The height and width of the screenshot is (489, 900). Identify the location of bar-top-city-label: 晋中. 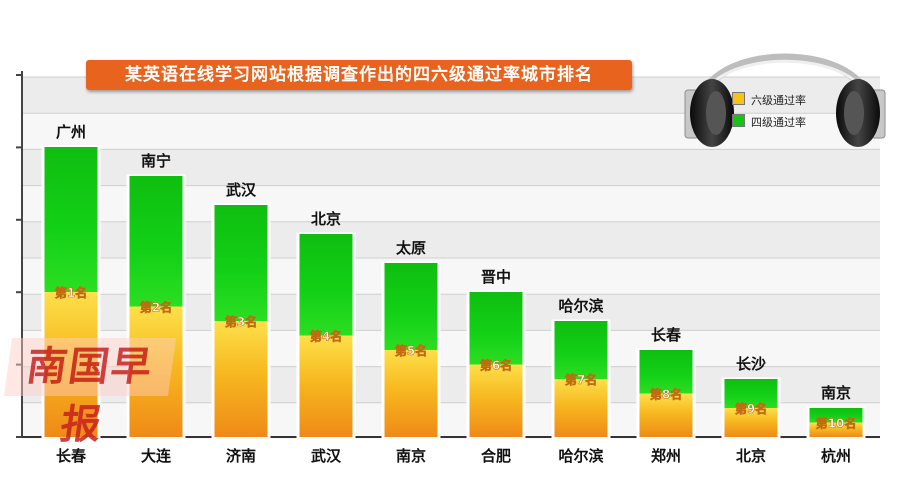
(496, 277).